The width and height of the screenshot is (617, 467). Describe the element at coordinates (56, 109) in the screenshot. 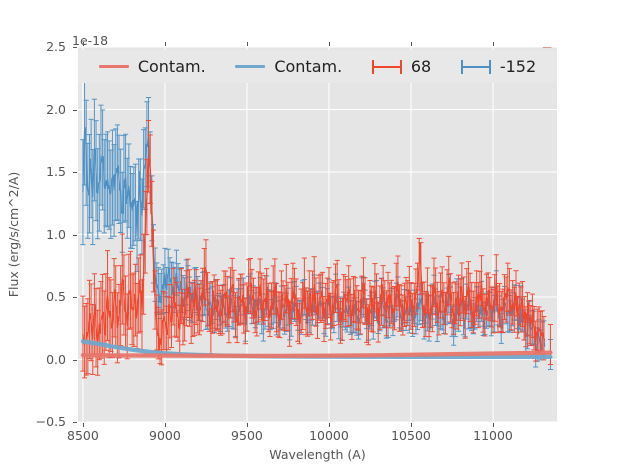

I see `y-tick-label: 2.0` at that location.